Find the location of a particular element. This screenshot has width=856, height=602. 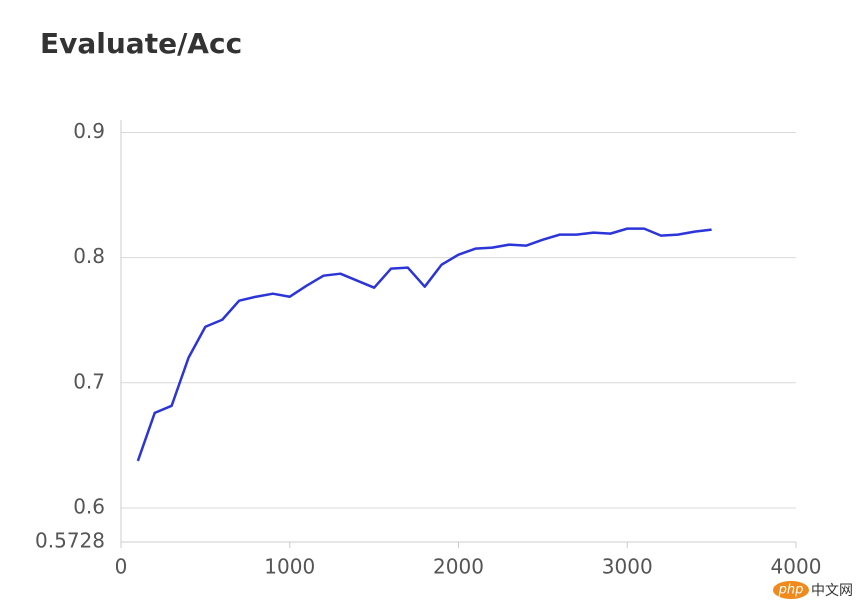

watermark-logo: php is located at coordinates (791, 590).